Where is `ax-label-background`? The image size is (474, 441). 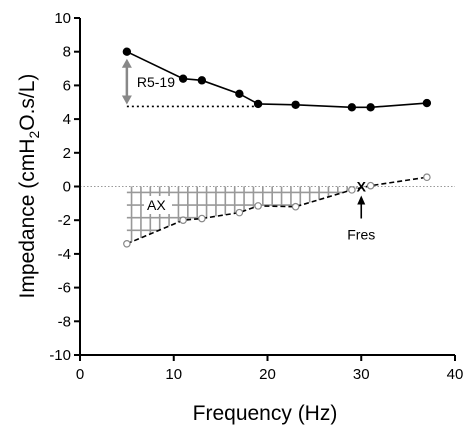
ax-label-background is located at coordinates (158, 205).